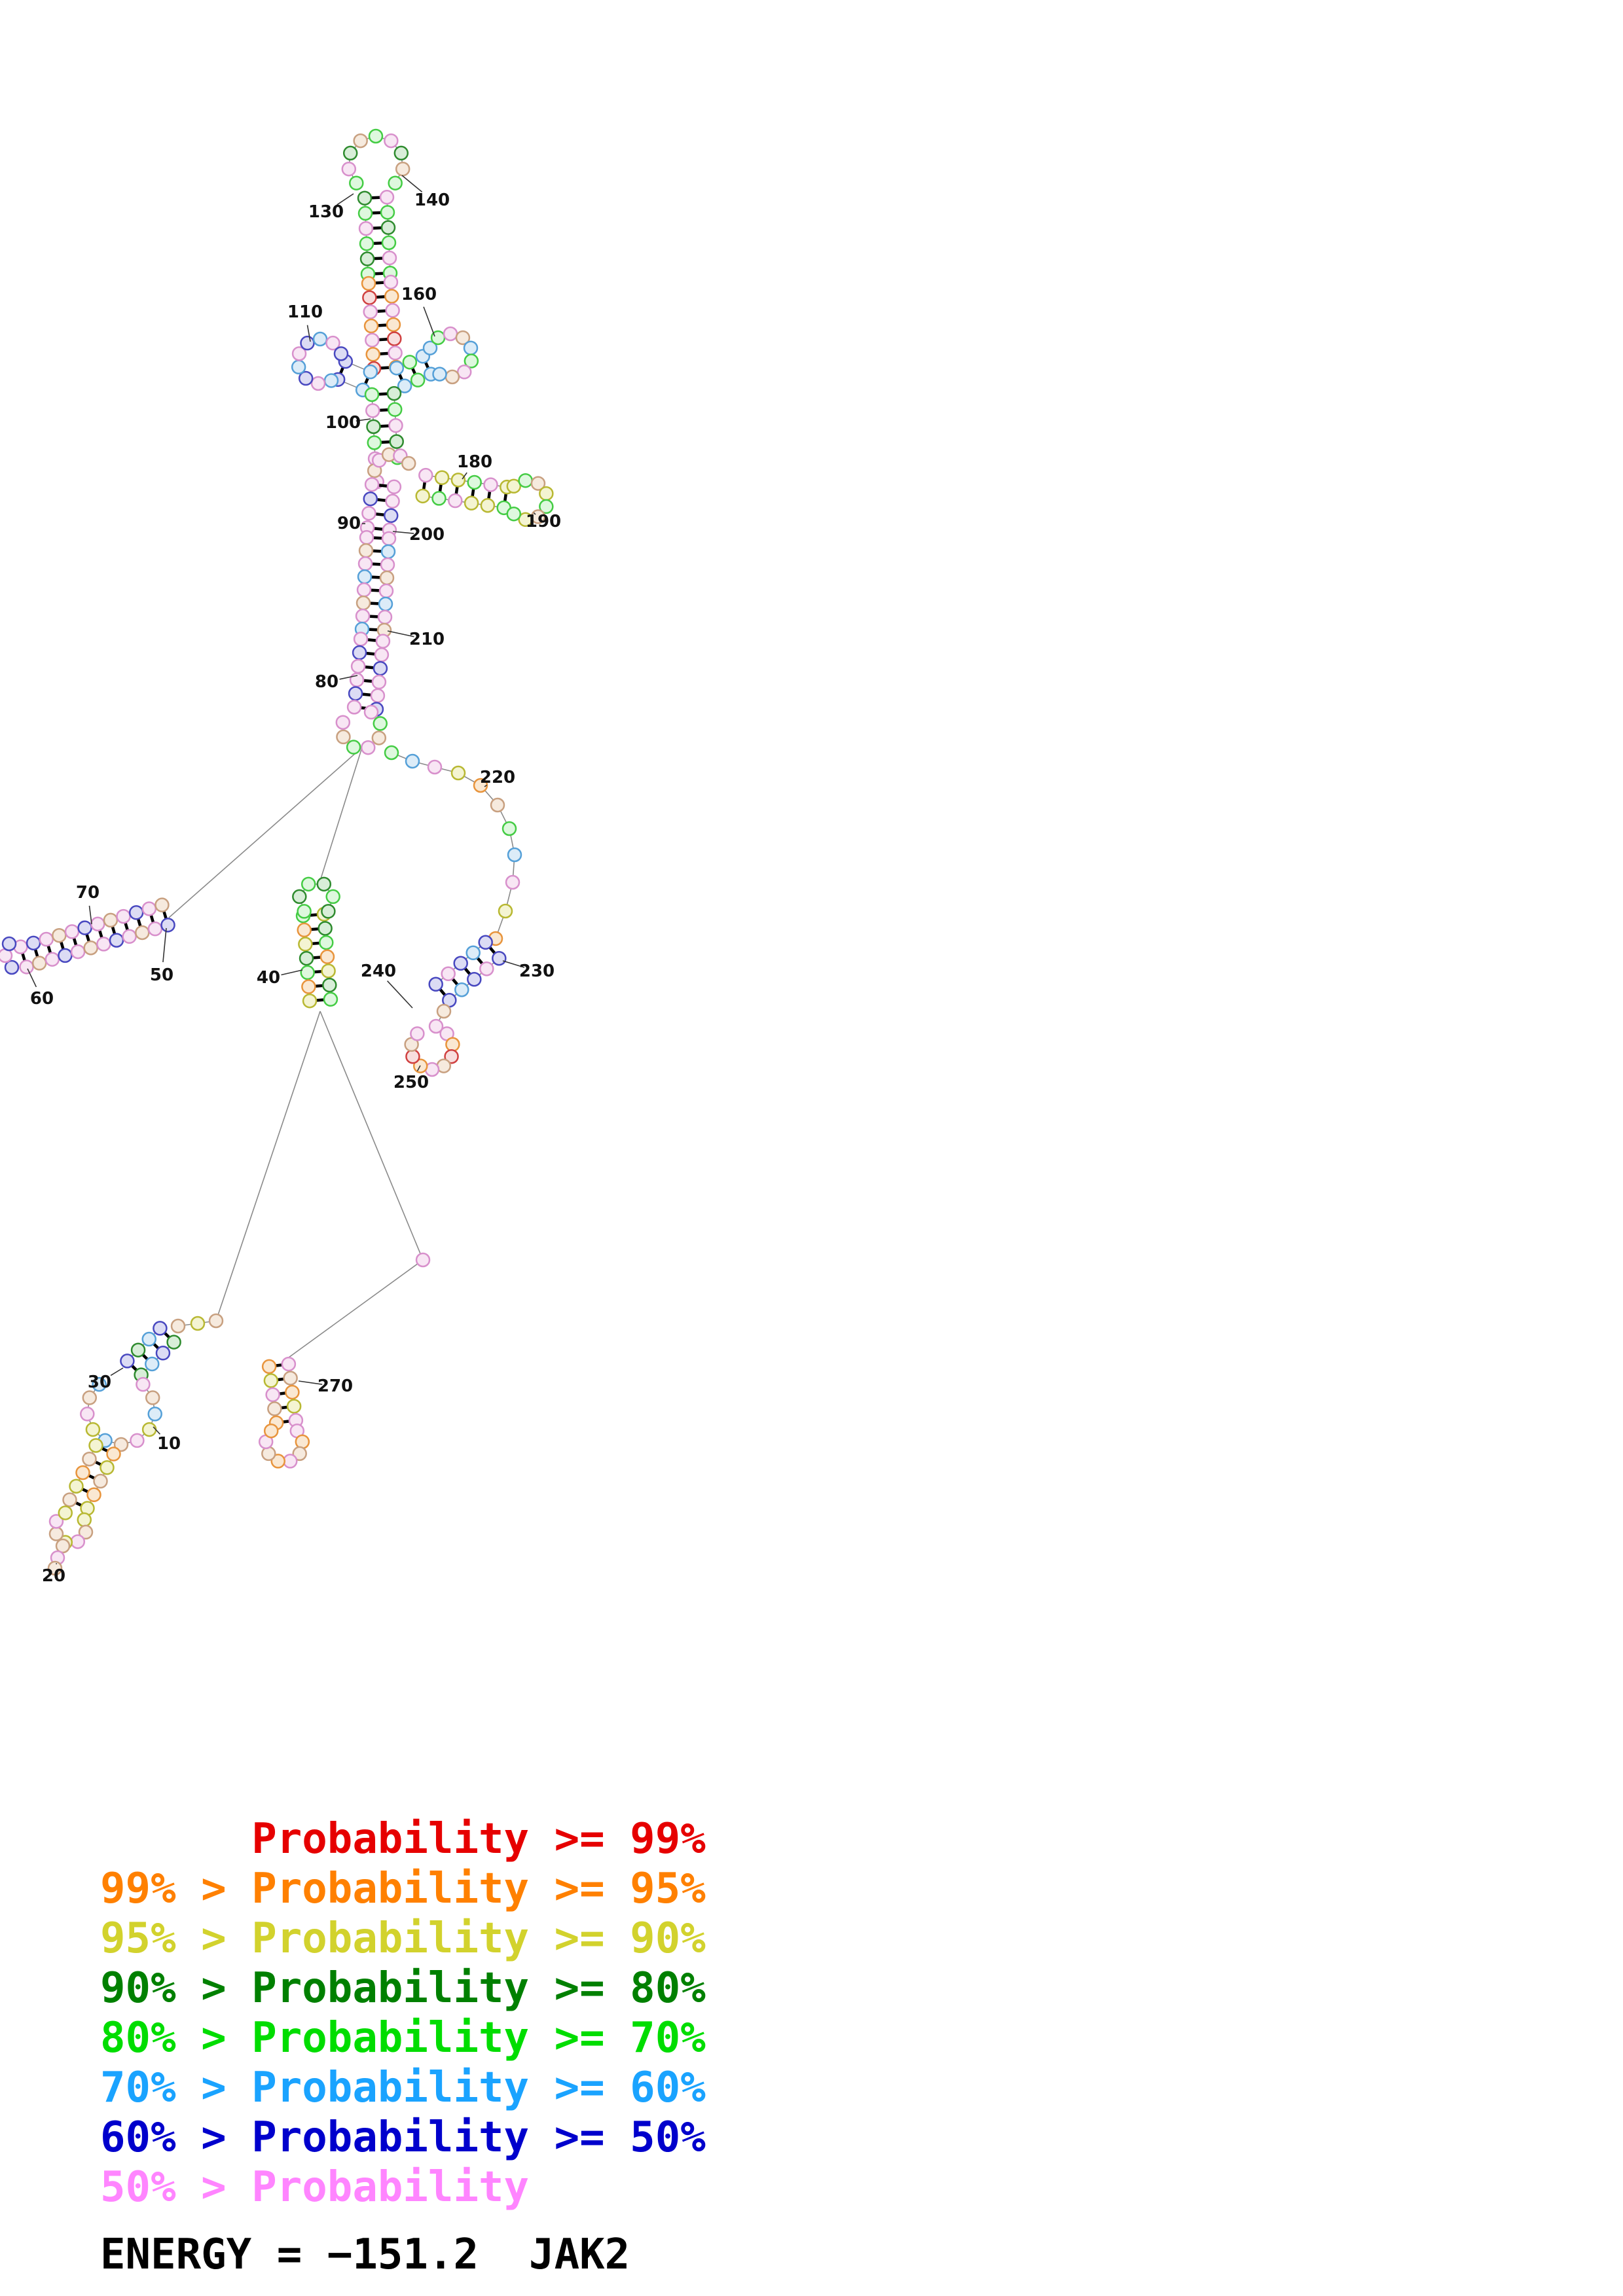 The width and height of the screenshot is (1623, 2296). I want to click on legend-entry: 50% > Probability, so click(315, 2187).